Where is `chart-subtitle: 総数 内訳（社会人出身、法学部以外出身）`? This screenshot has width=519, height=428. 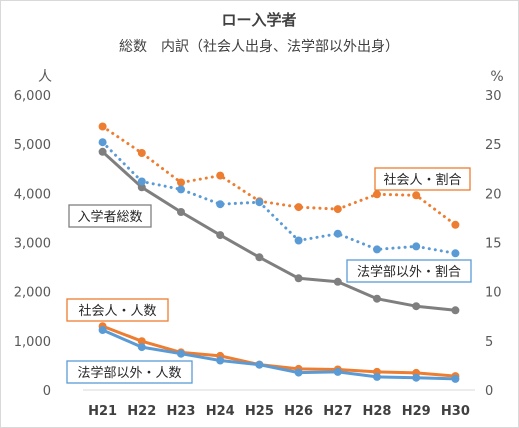
chart-subtitle: 総数 内訳（社会人出身、法学部以外出身） is located at coordinates (259, 47).